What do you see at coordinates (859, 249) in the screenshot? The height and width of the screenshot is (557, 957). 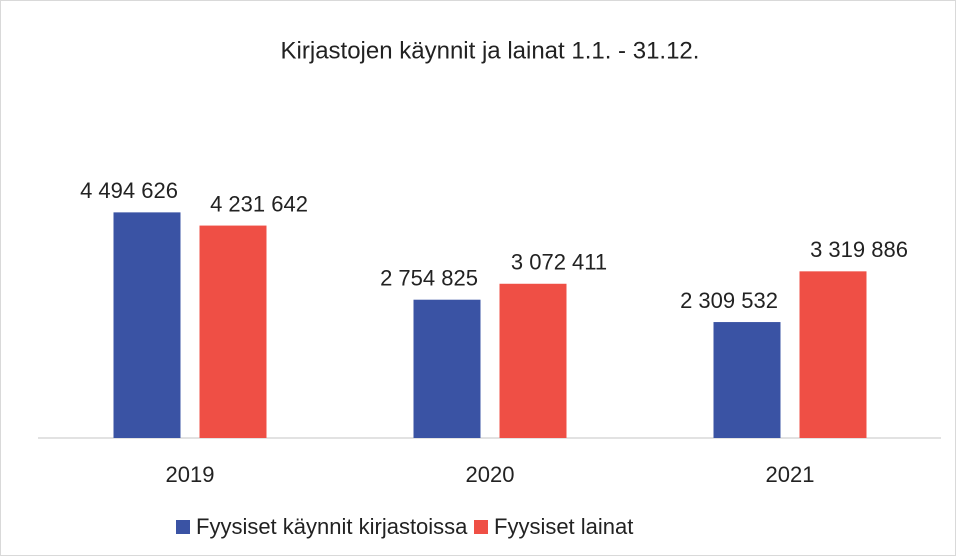 I see `data-label: 3 319 886` at bounding box center [859, 249].